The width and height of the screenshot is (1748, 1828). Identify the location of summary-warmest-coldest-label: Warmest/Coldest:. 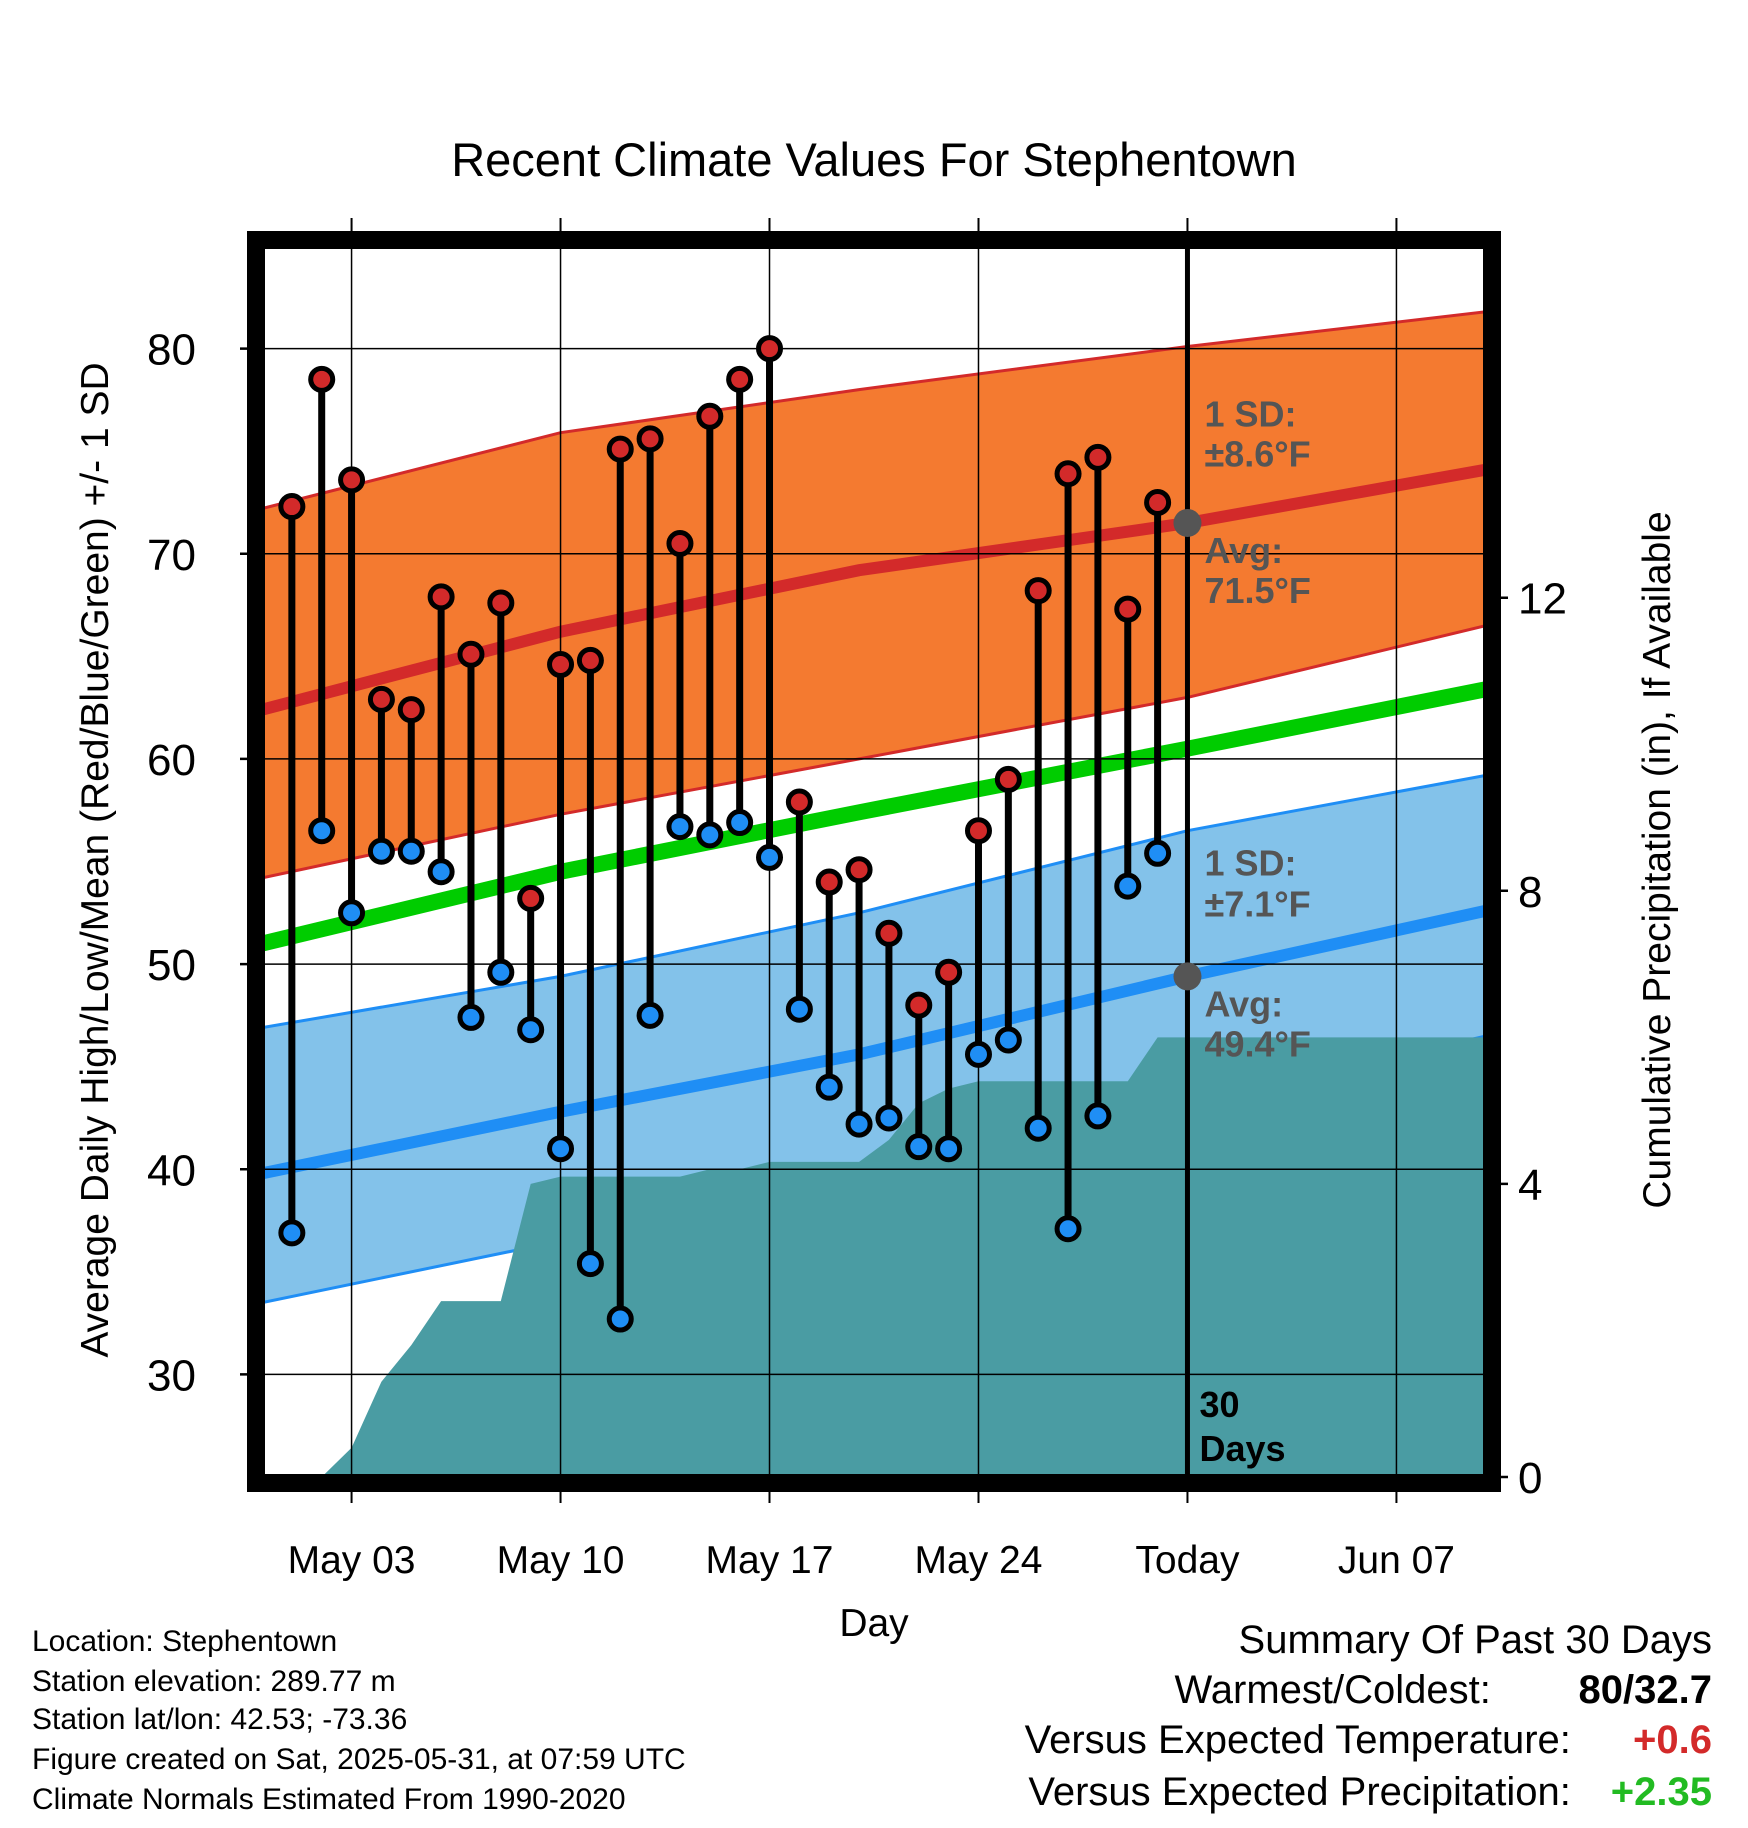
(1332, 1690).